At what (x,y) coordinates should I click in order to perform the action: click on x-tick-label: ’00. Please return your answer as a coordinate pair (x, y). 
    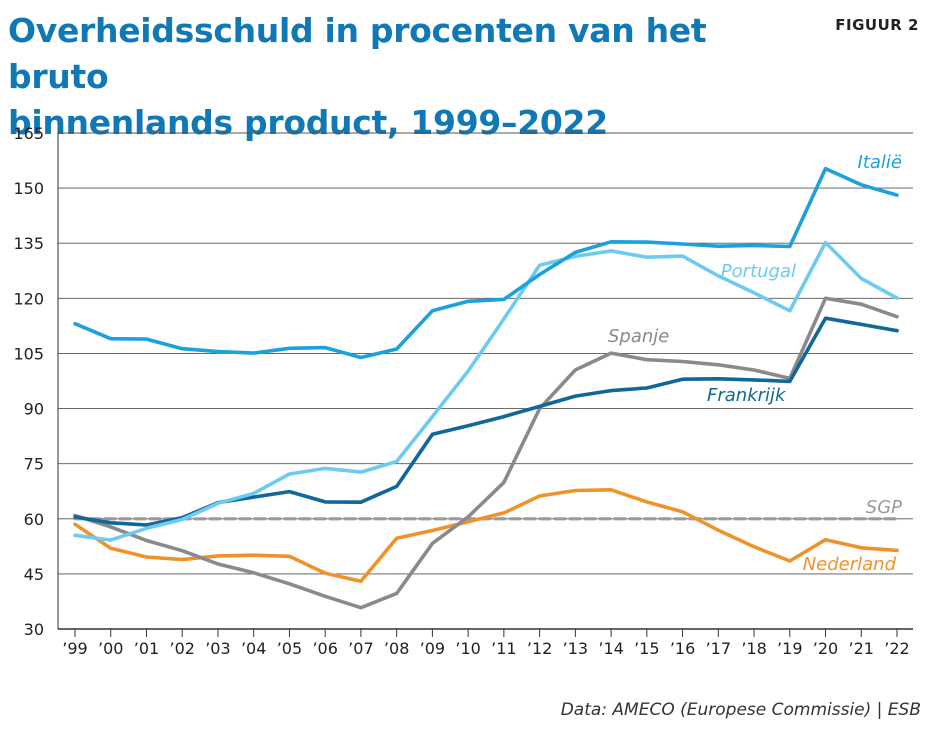
    Looking at the image, I should click on (110, 648).